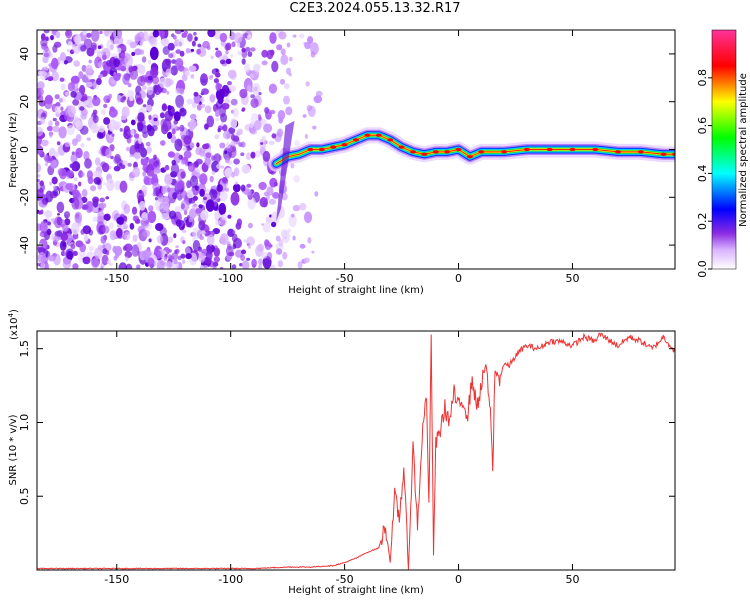 The height and width of the screenshot is (600, 750). Describe the element at coordinates (24, 245) in the screenshot. I see `y-tick-label: -40` at that location.